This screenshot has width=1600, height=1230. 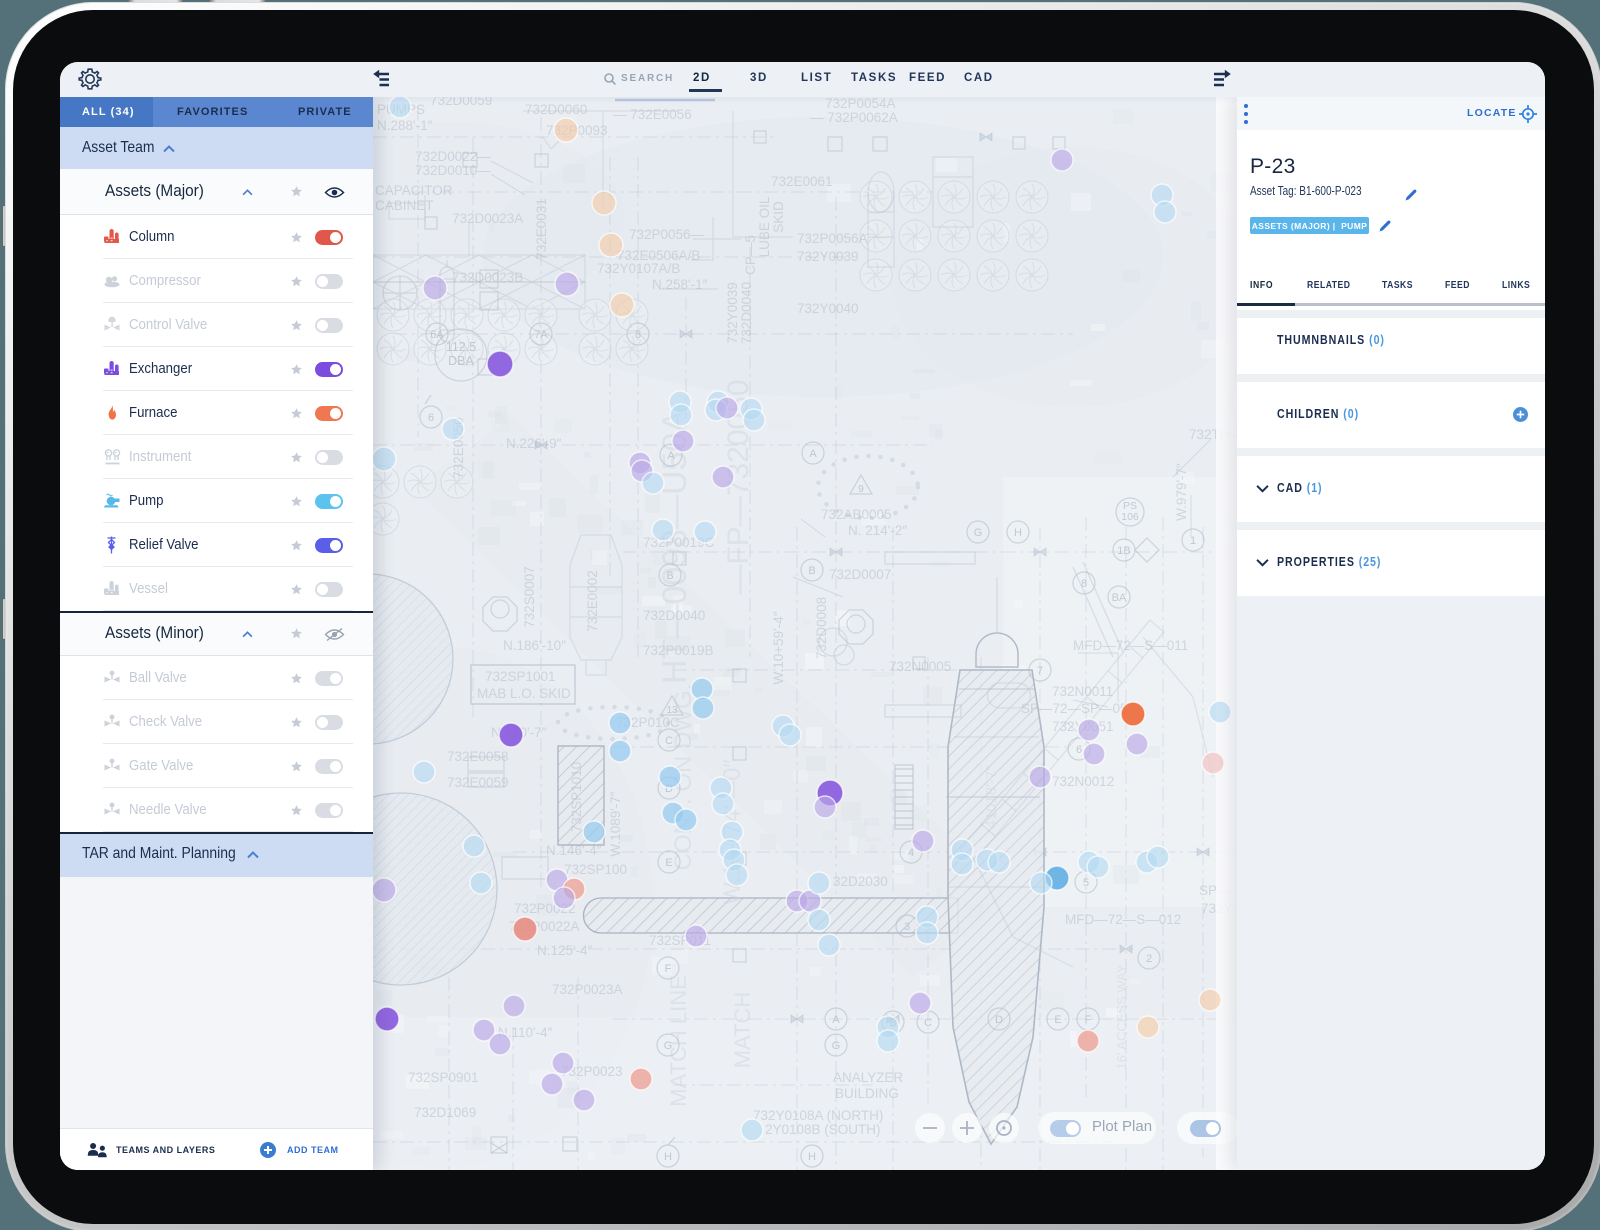 I want to click on svg-text: 16' ACCESS WAY, so click(x=1121, y=1016).